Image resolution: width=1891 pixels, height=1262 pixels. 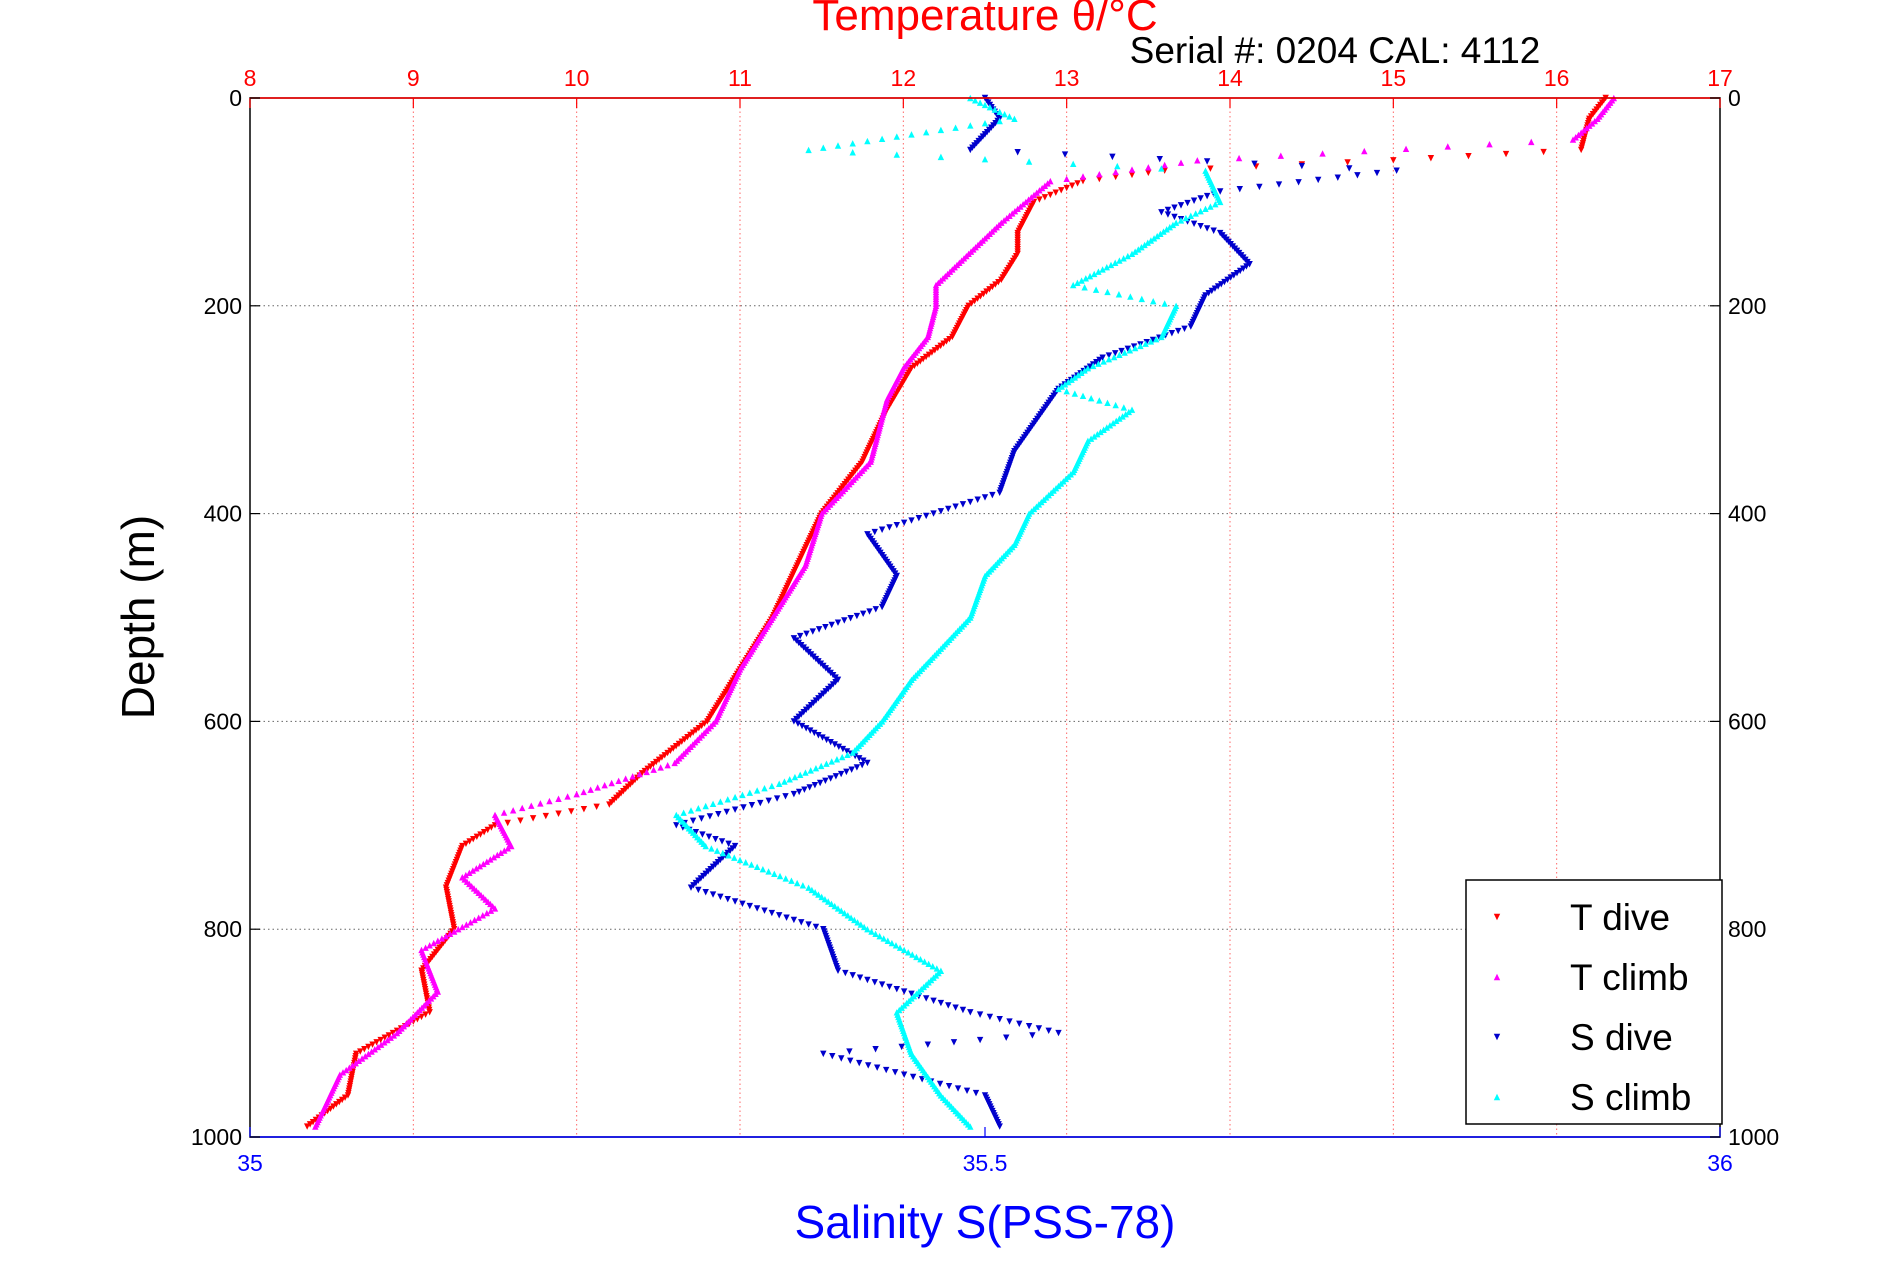 What do you see at coordinates (1621, 1037) in the screenshot?
I see `legend-label-s-dive: S dive` at bounding box center [1621, 1037].